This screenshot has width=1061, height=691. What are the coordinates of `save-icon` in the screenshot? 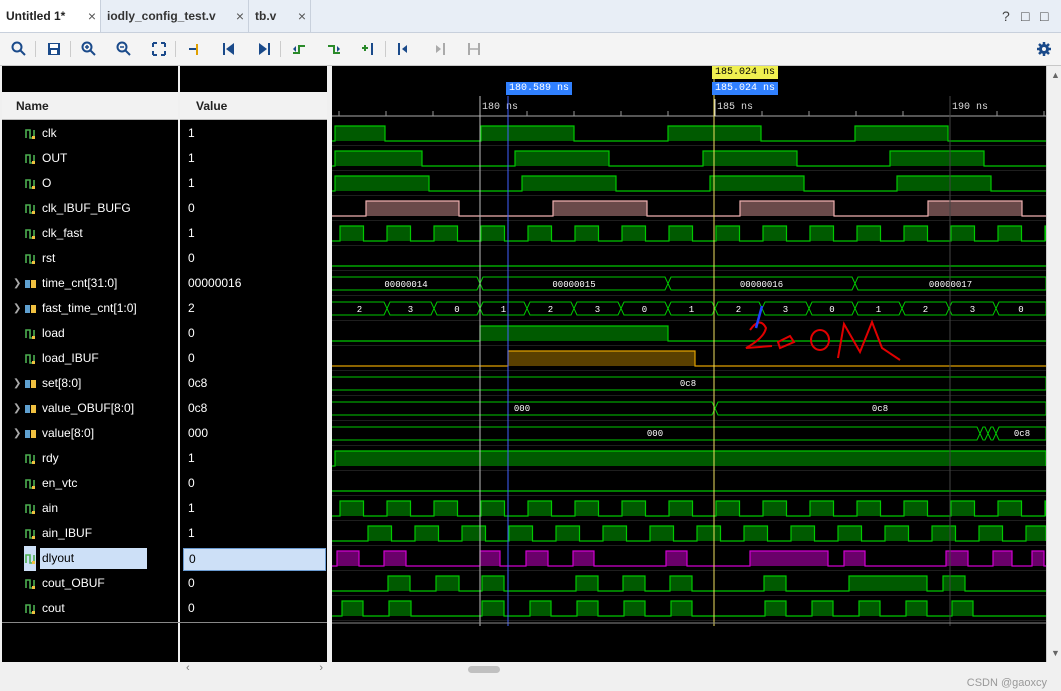 It's located at (54, 49).